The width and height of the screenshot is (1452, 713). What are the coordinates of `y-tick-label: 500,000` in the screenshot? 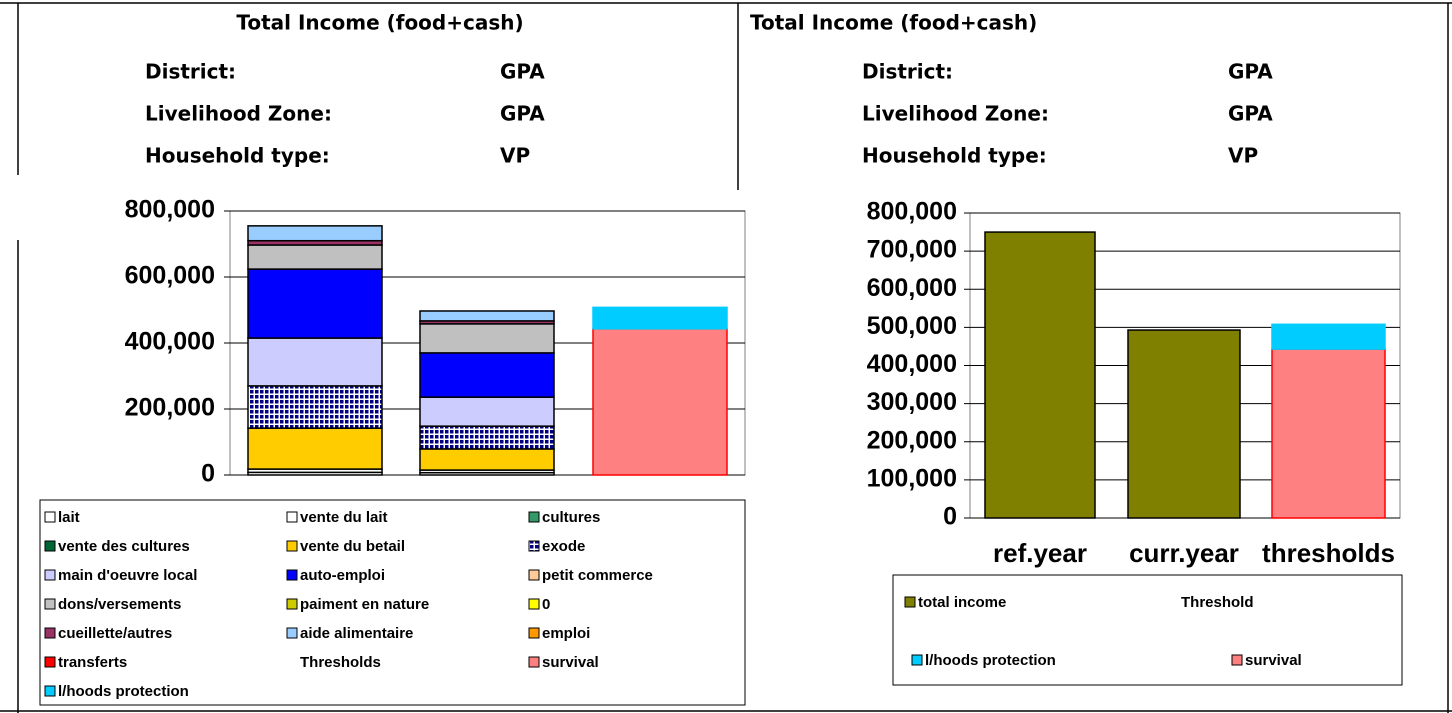 It's located at (912, 326).